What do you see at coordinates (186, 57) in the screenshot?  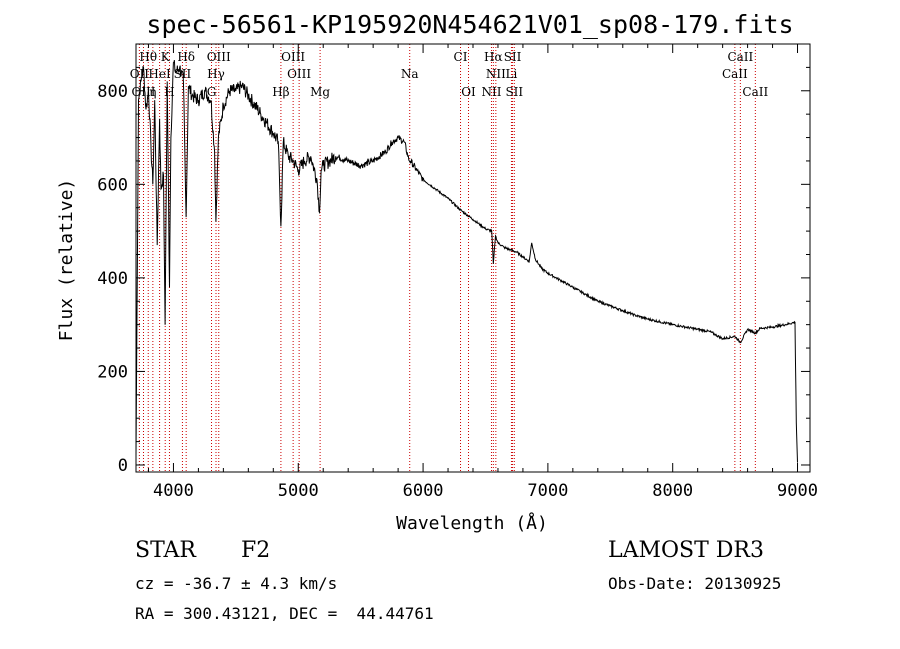 I see `line-marker-label: Hδ` at bounding box center [186, 57].